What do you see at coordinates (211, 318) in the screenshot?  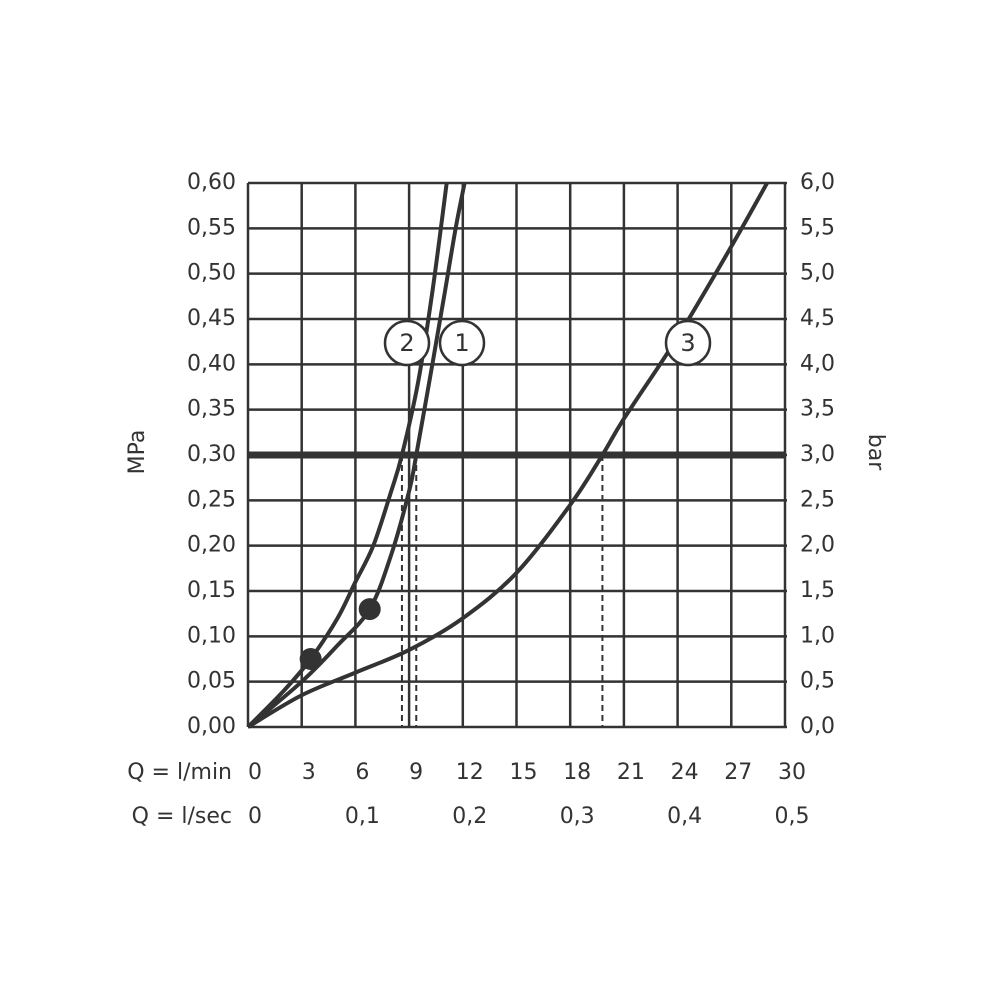 I see `y-tick-label: 0,45` at bounding box center [211, 318].